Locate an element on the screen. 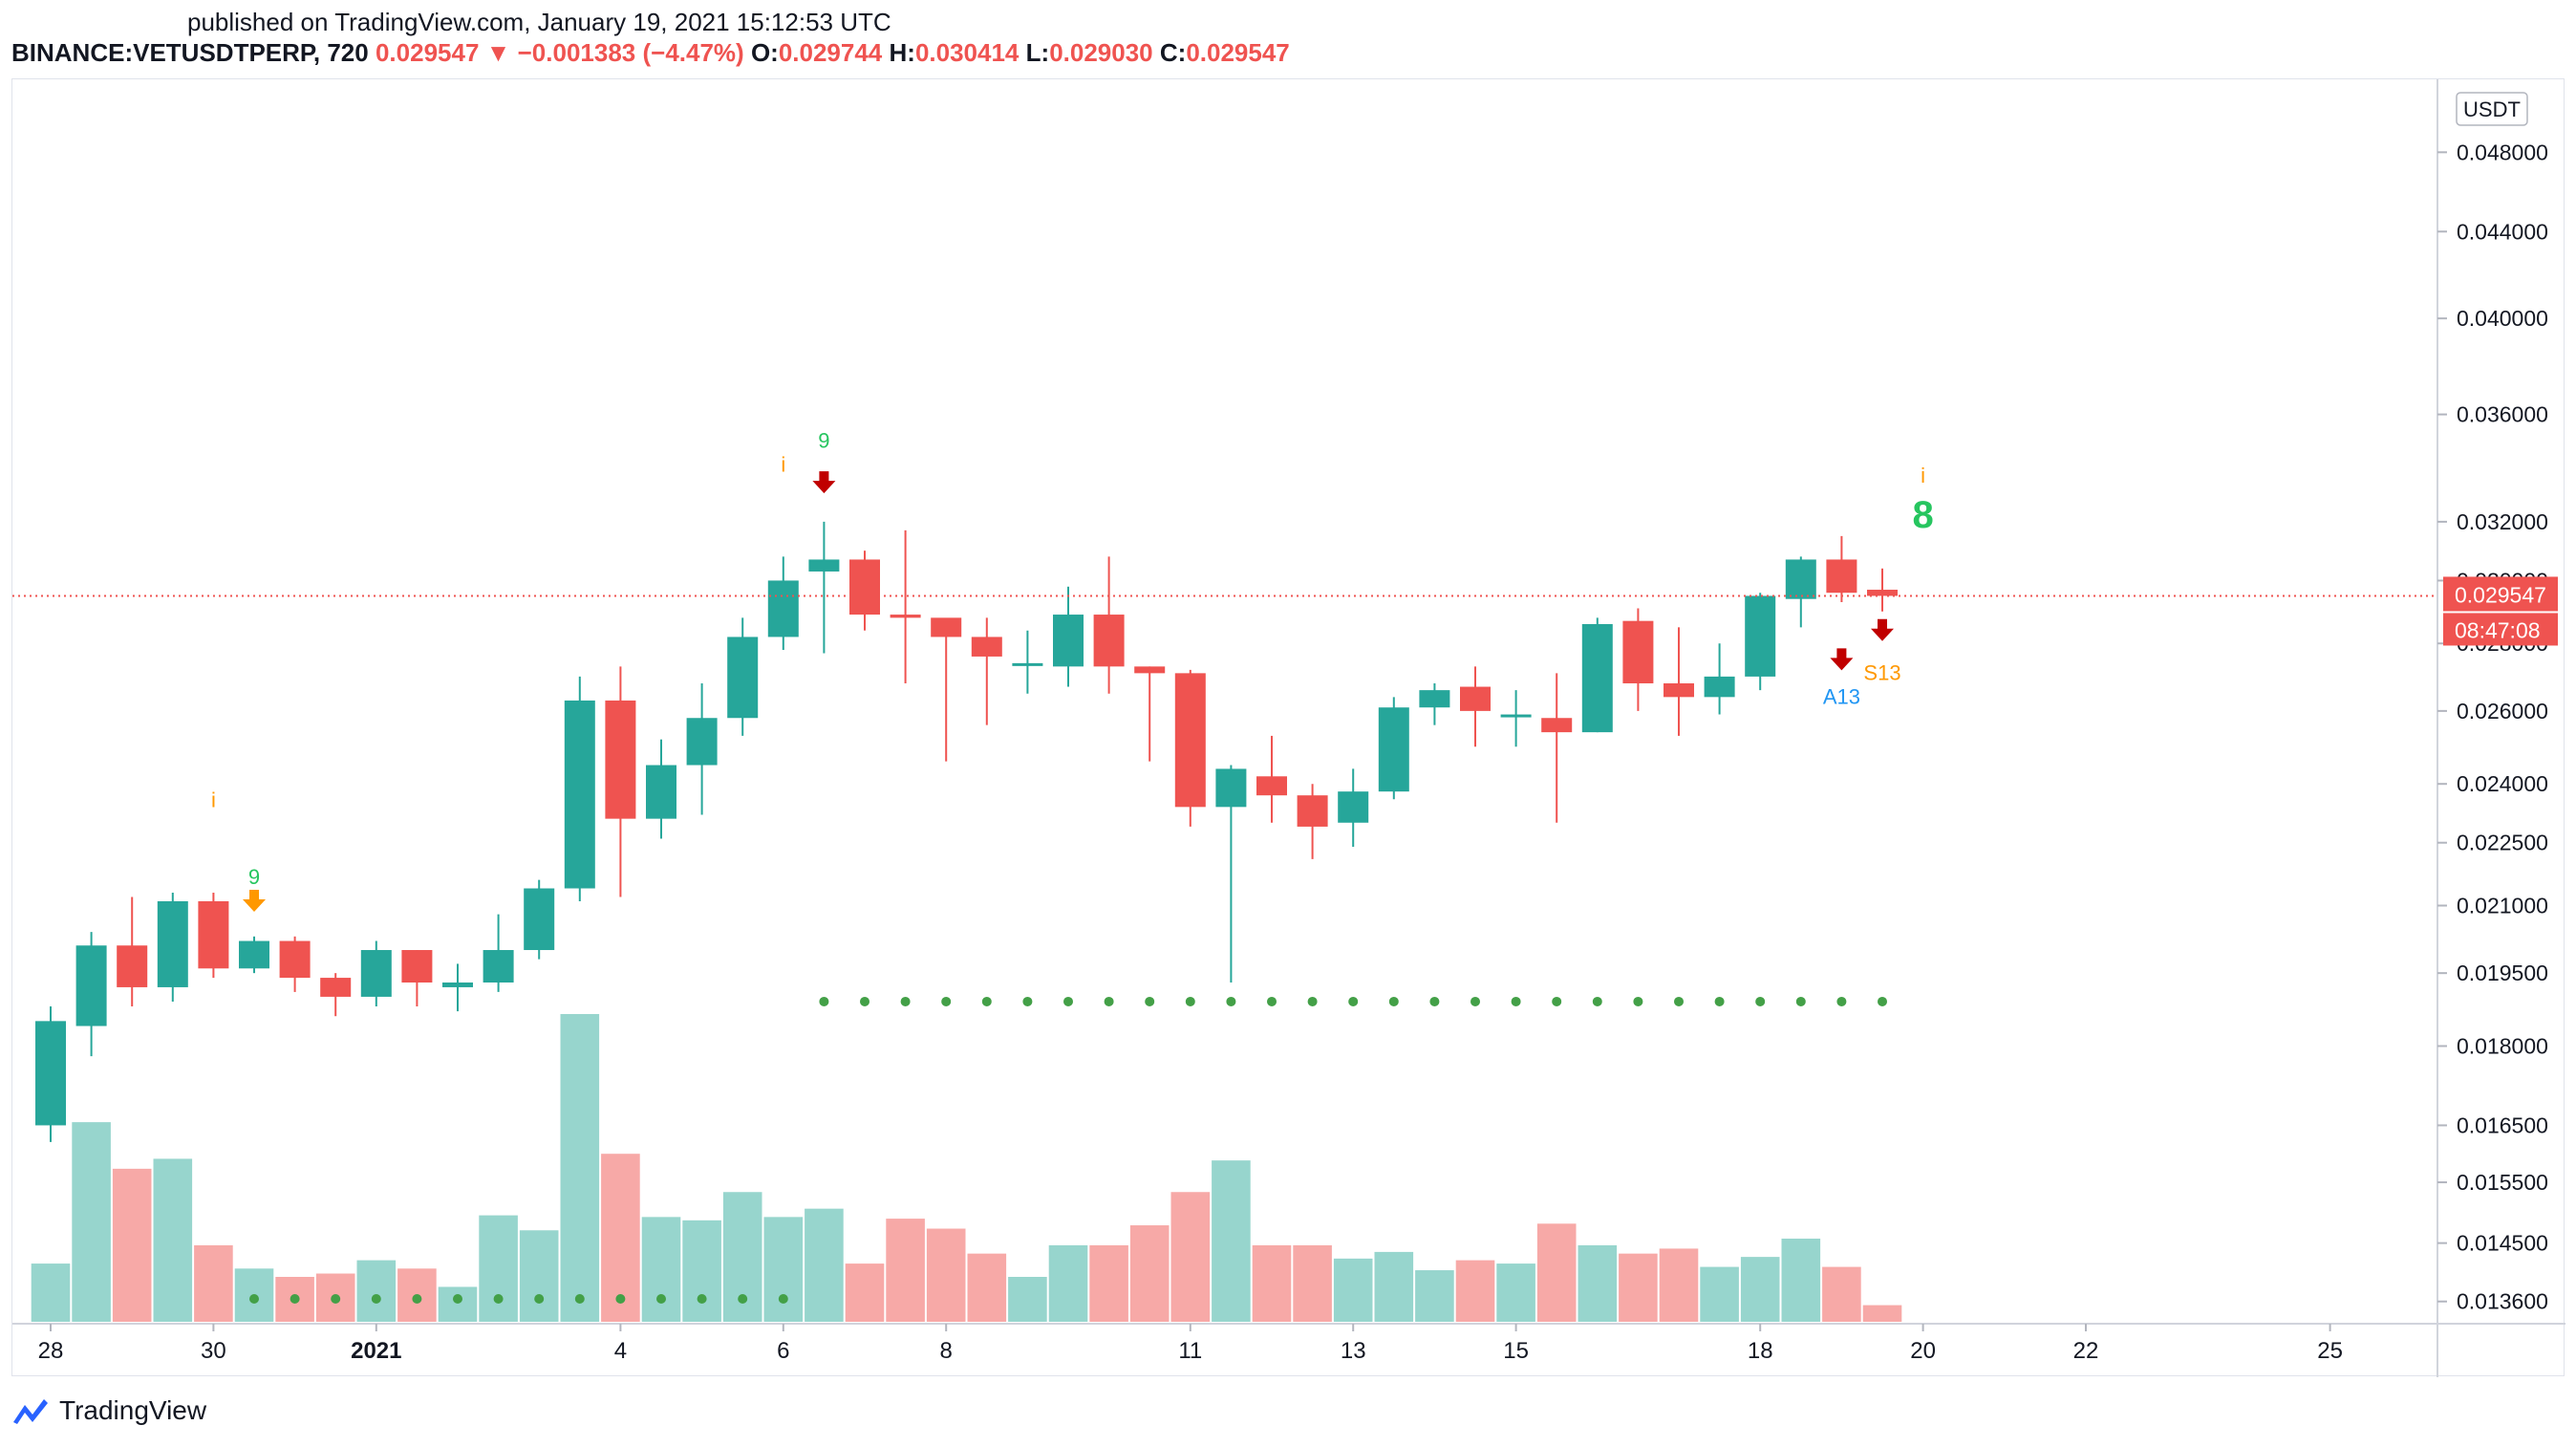  last-price: 0.029547 is located at coordinates (427, 52).